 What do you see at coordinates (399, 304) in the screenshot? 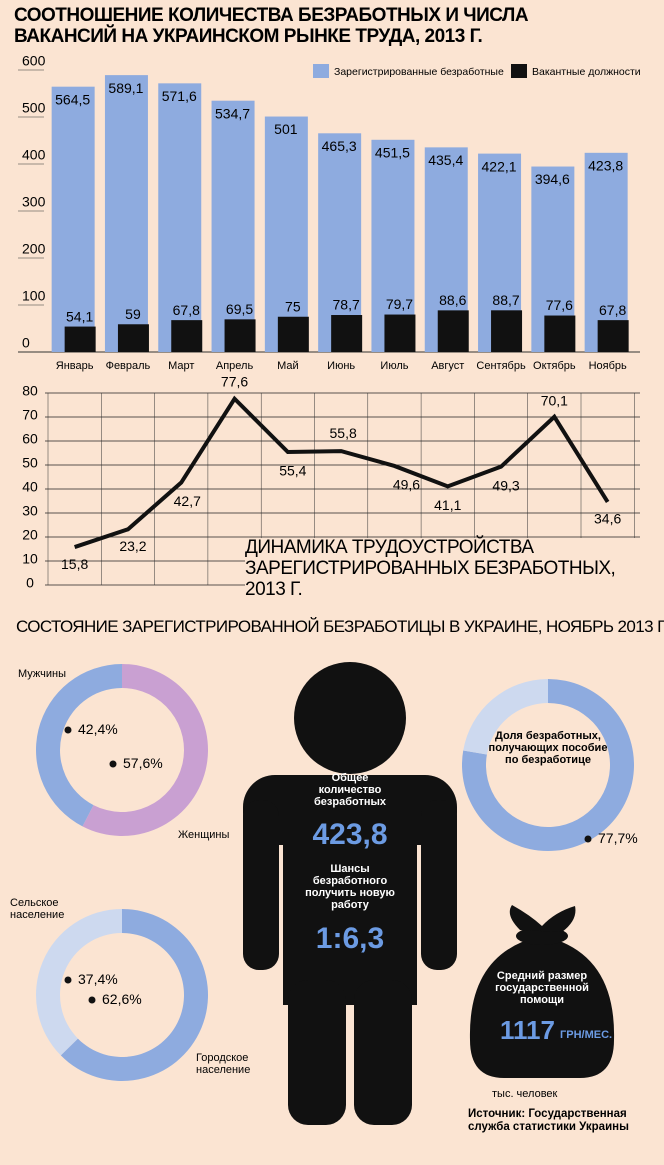
I see `value-label: 79,7` at bounding box center [399, 304].